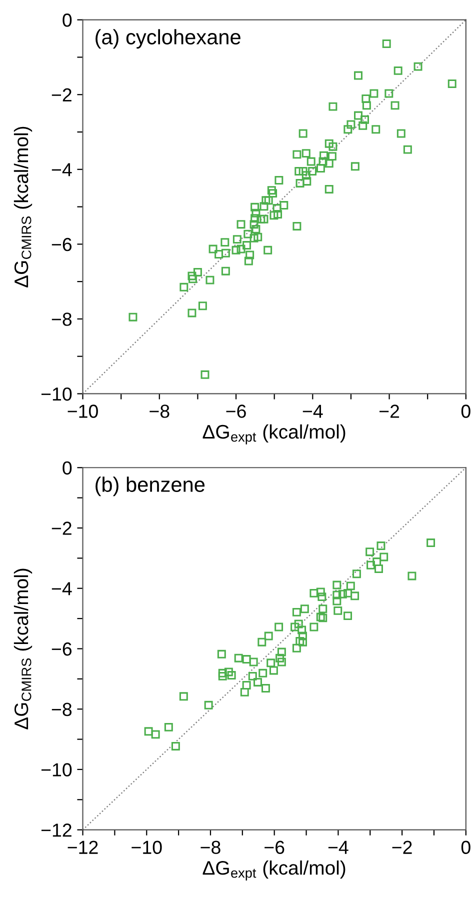  I want to click on chart-title: (a) cyclohexane, so click(168, 39).